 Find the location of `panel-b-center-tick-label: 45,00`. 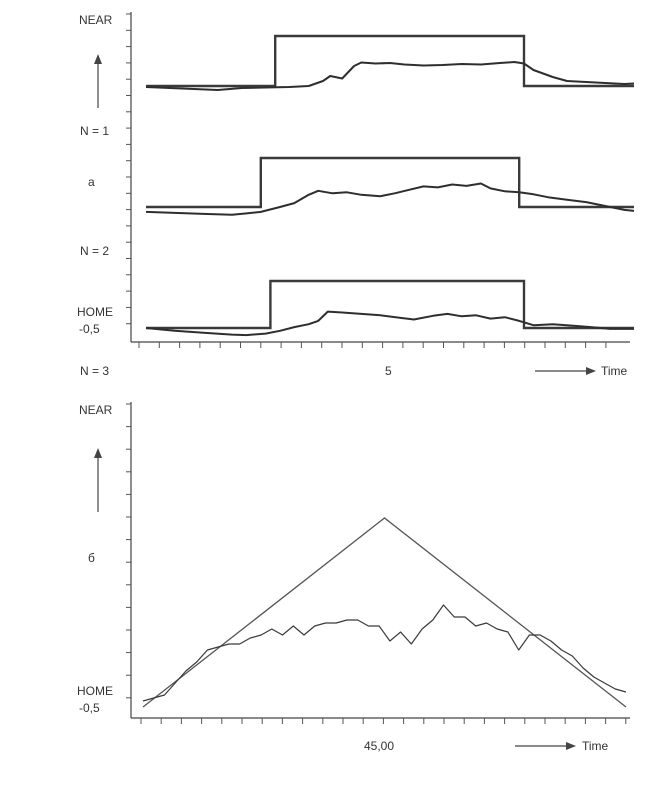

panel-b-center-tick-label: 45,00 is located at coordinates (379, 746).